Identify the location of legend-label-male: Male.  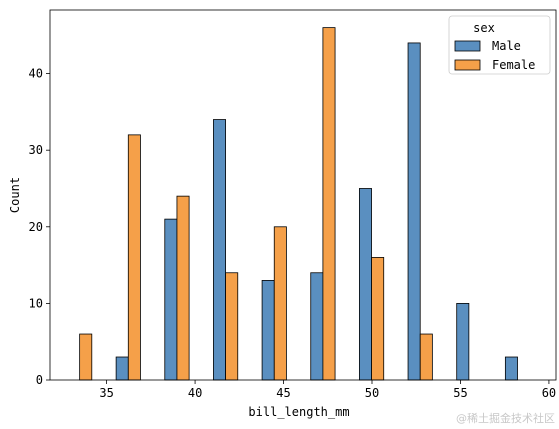
(506, 46).